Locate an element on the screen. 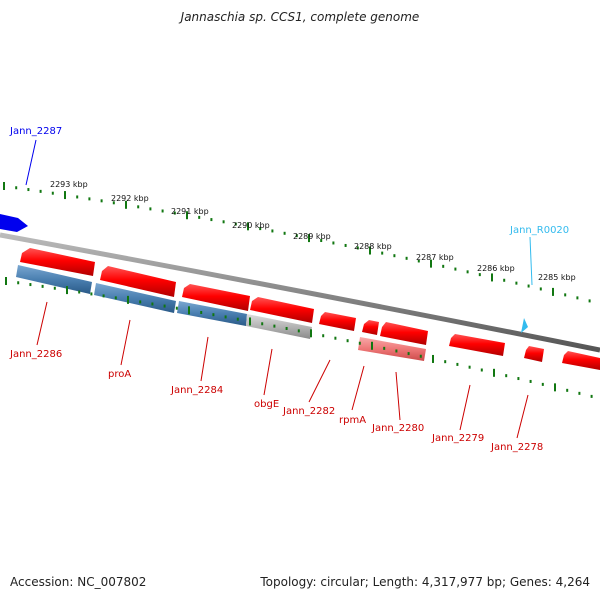 The height and width of the screenshot is (600, 600). scale-label: 2288 kbp is located at coordinates (373, 246).